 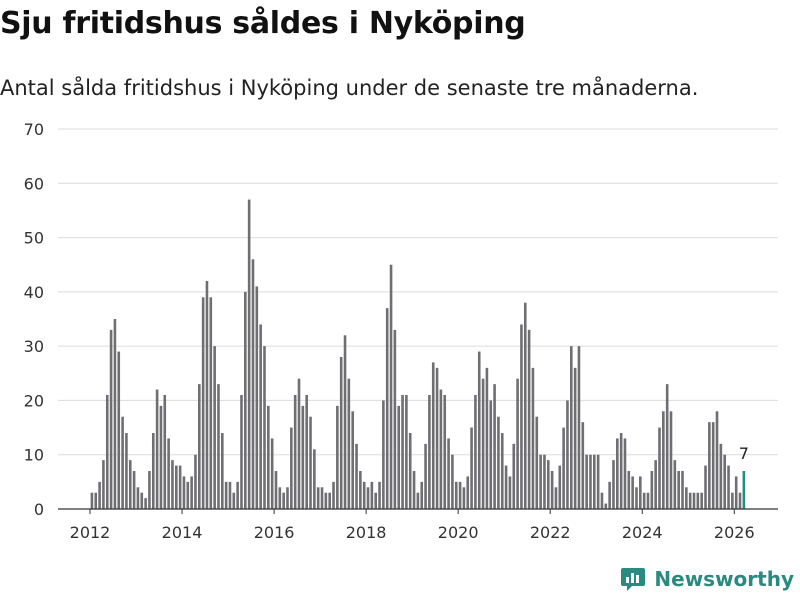 What do you see at coordinates (550, 532) in the screenshot?
I see `x-tick-label: 2022` at bounding box center [550, 532].